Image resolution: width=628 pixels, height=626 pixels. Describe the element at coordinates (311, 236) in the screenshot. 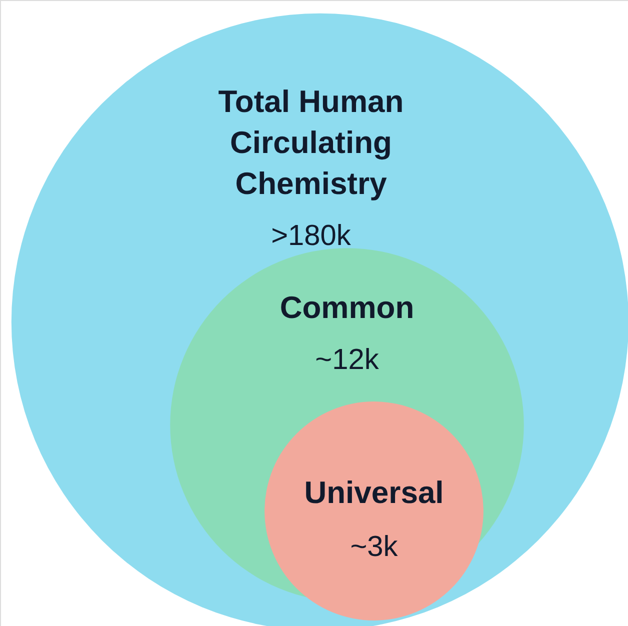

I see `data-label: >180k` at that location.